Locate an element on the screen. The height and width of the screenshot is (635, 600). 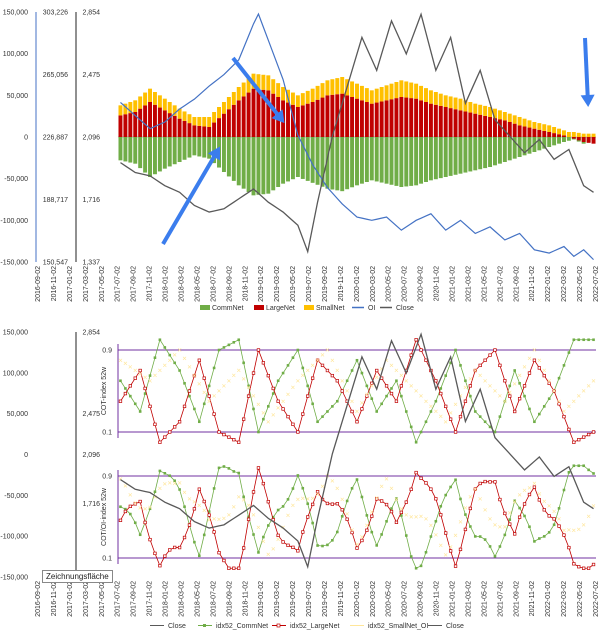
legend-label: Close is located at coordinates (405, 308).